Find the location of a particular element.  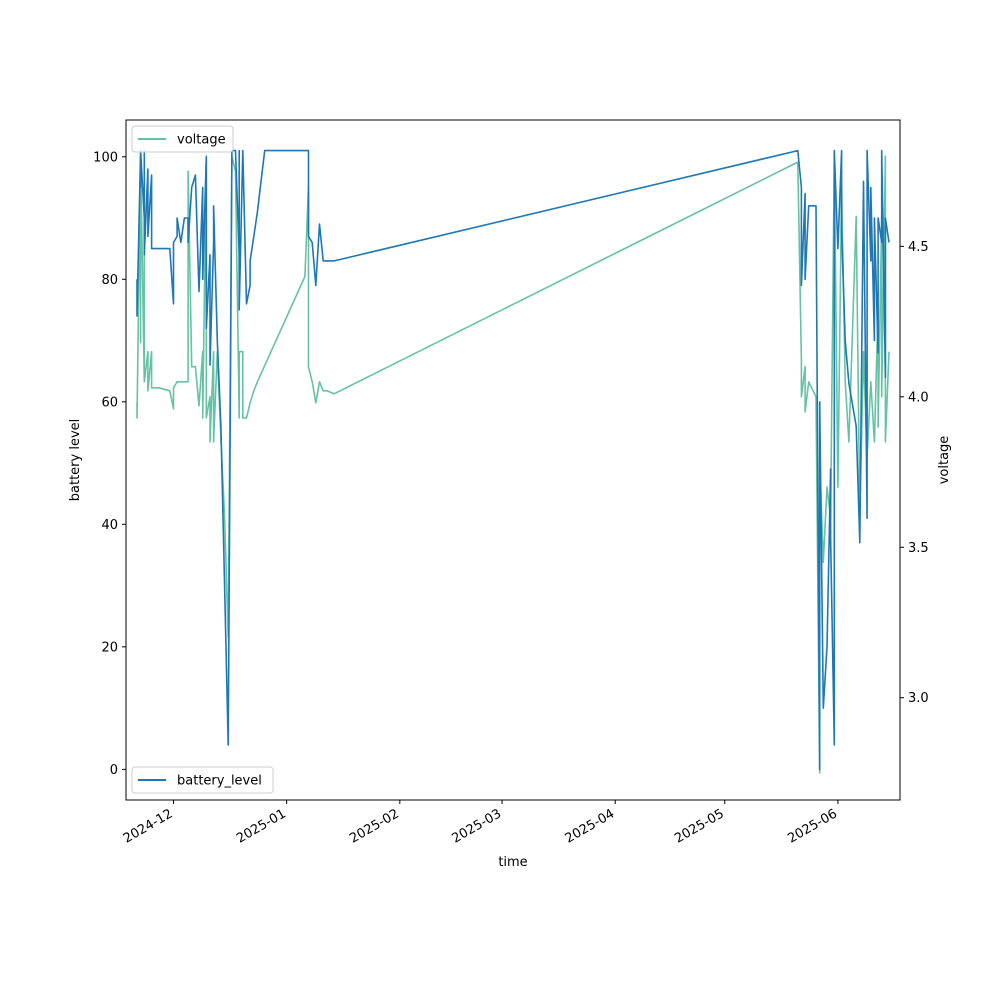

legend-voltage-label: voltage is located at coordinates (201, 140).